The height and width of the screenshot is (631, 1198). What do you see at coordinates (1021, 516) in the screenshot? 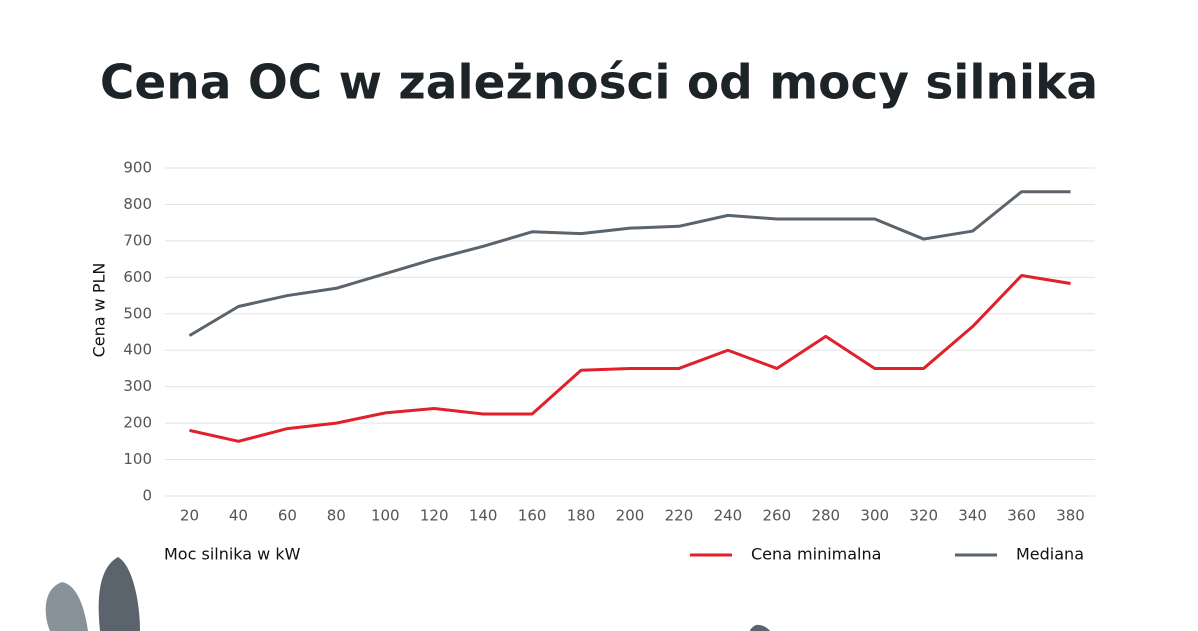
I see `x-tick-label: 360` at bounding box center [1021, 516].